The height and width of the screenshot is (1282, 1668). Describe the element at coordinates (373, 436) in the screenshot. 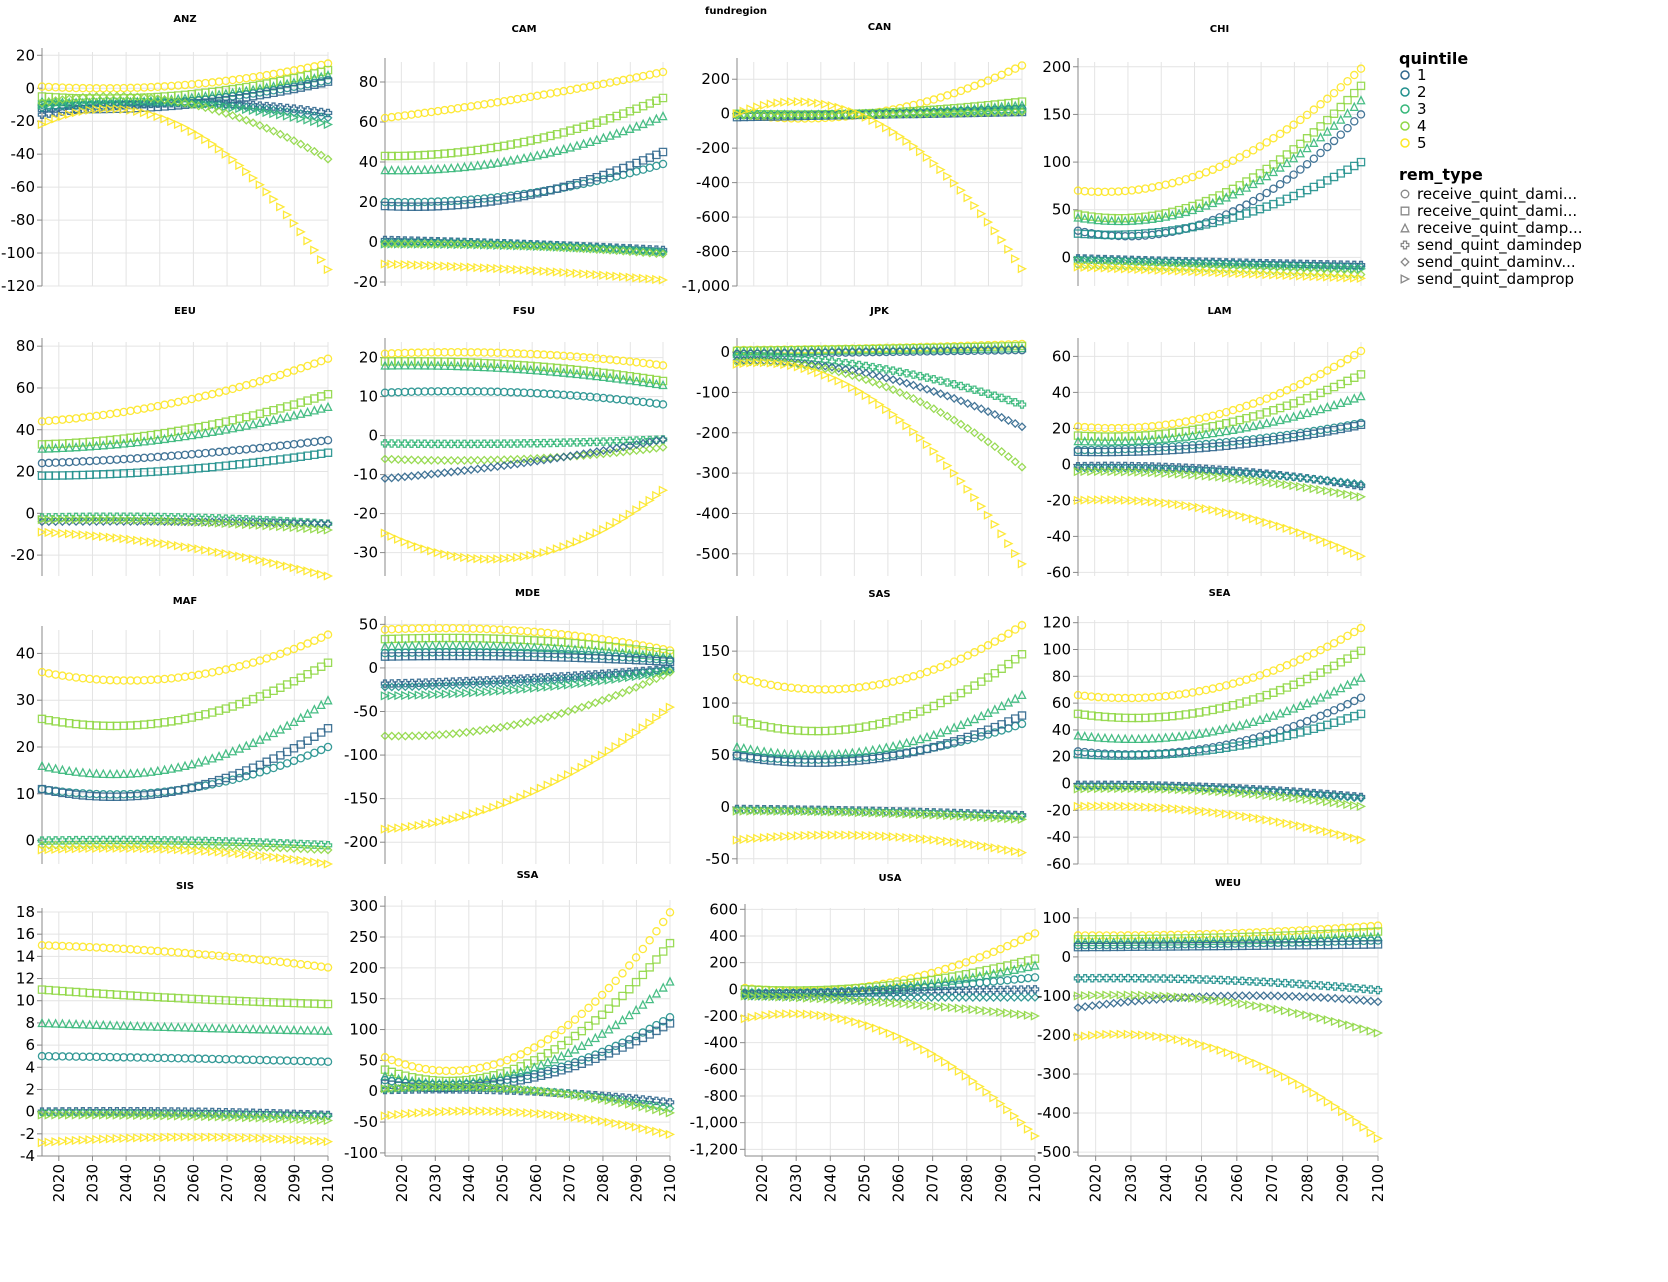

I see `y-tick-label: 0` at that location.